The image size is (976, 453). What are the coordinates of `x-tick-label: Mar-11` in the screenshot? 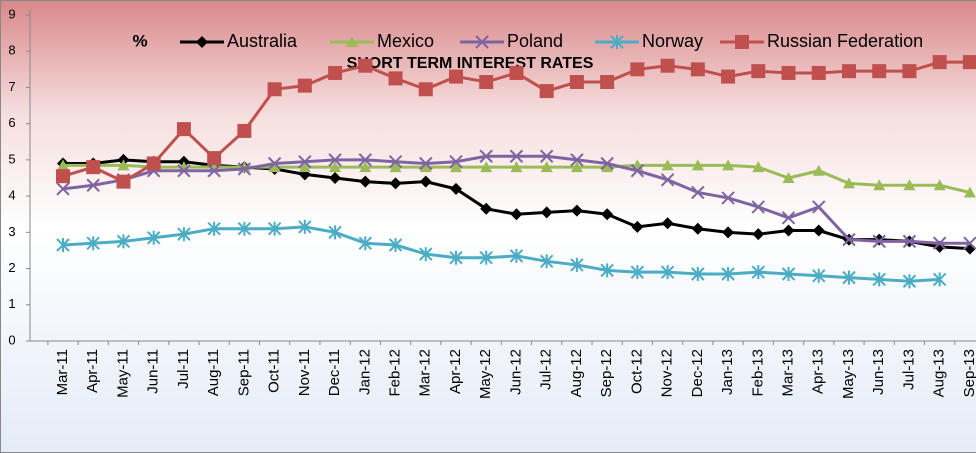 It's located at (62, 372).